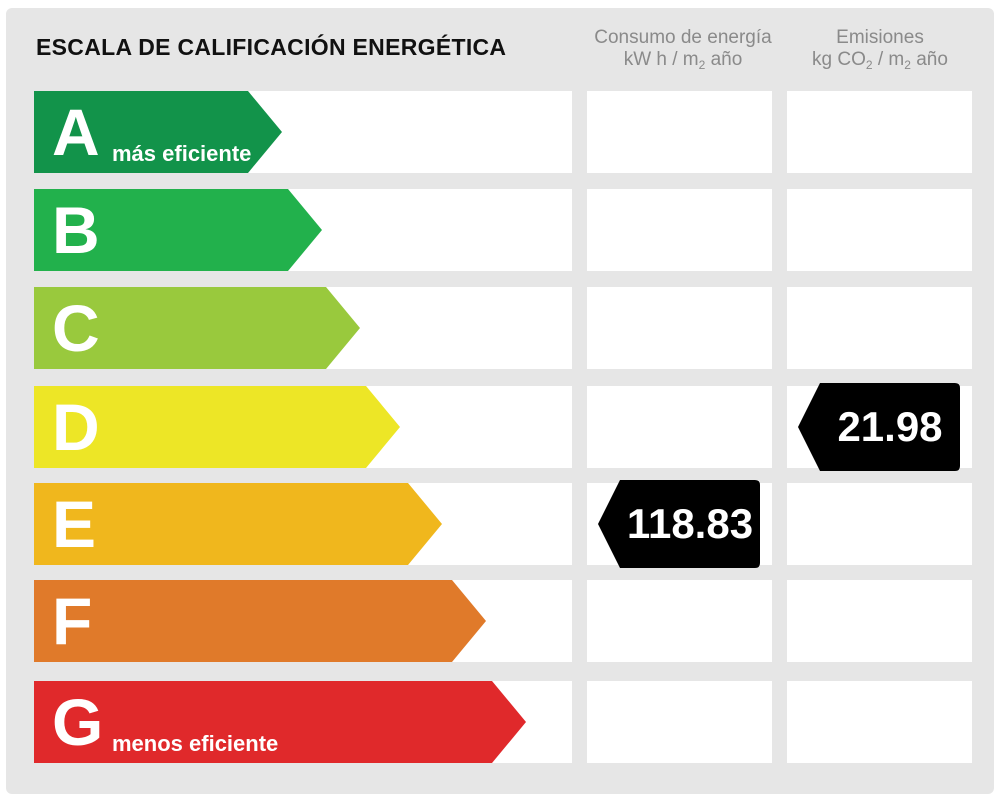 The height and width of the screenshot is (800, 1000). I want to click on consumo-cell-b, so click(679, 230).